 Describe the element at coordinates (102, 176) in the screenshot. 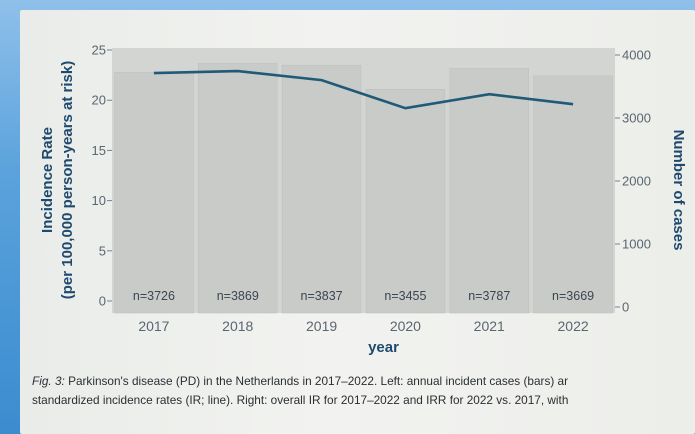

I see `left-axis-ticks: 0 5 10 15 20 25` at that location.